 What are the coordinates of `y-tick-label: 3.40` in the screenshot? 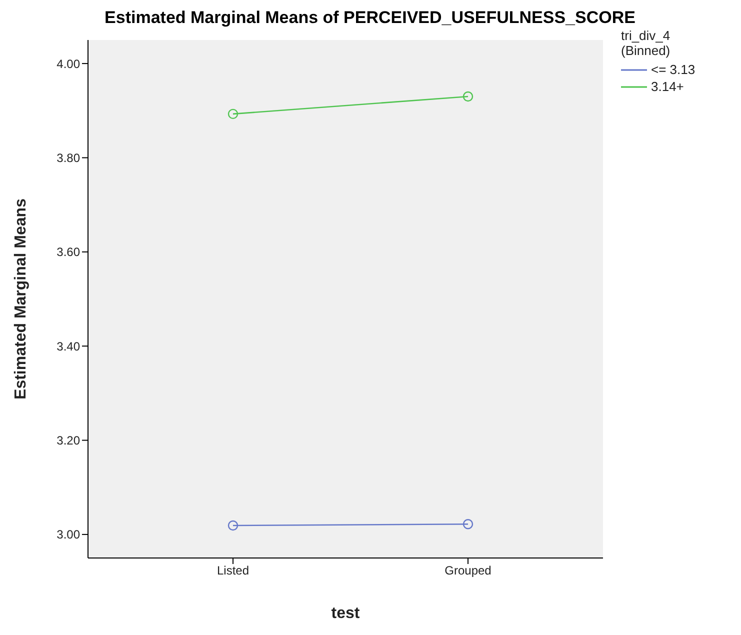 It's located at (68, 346).